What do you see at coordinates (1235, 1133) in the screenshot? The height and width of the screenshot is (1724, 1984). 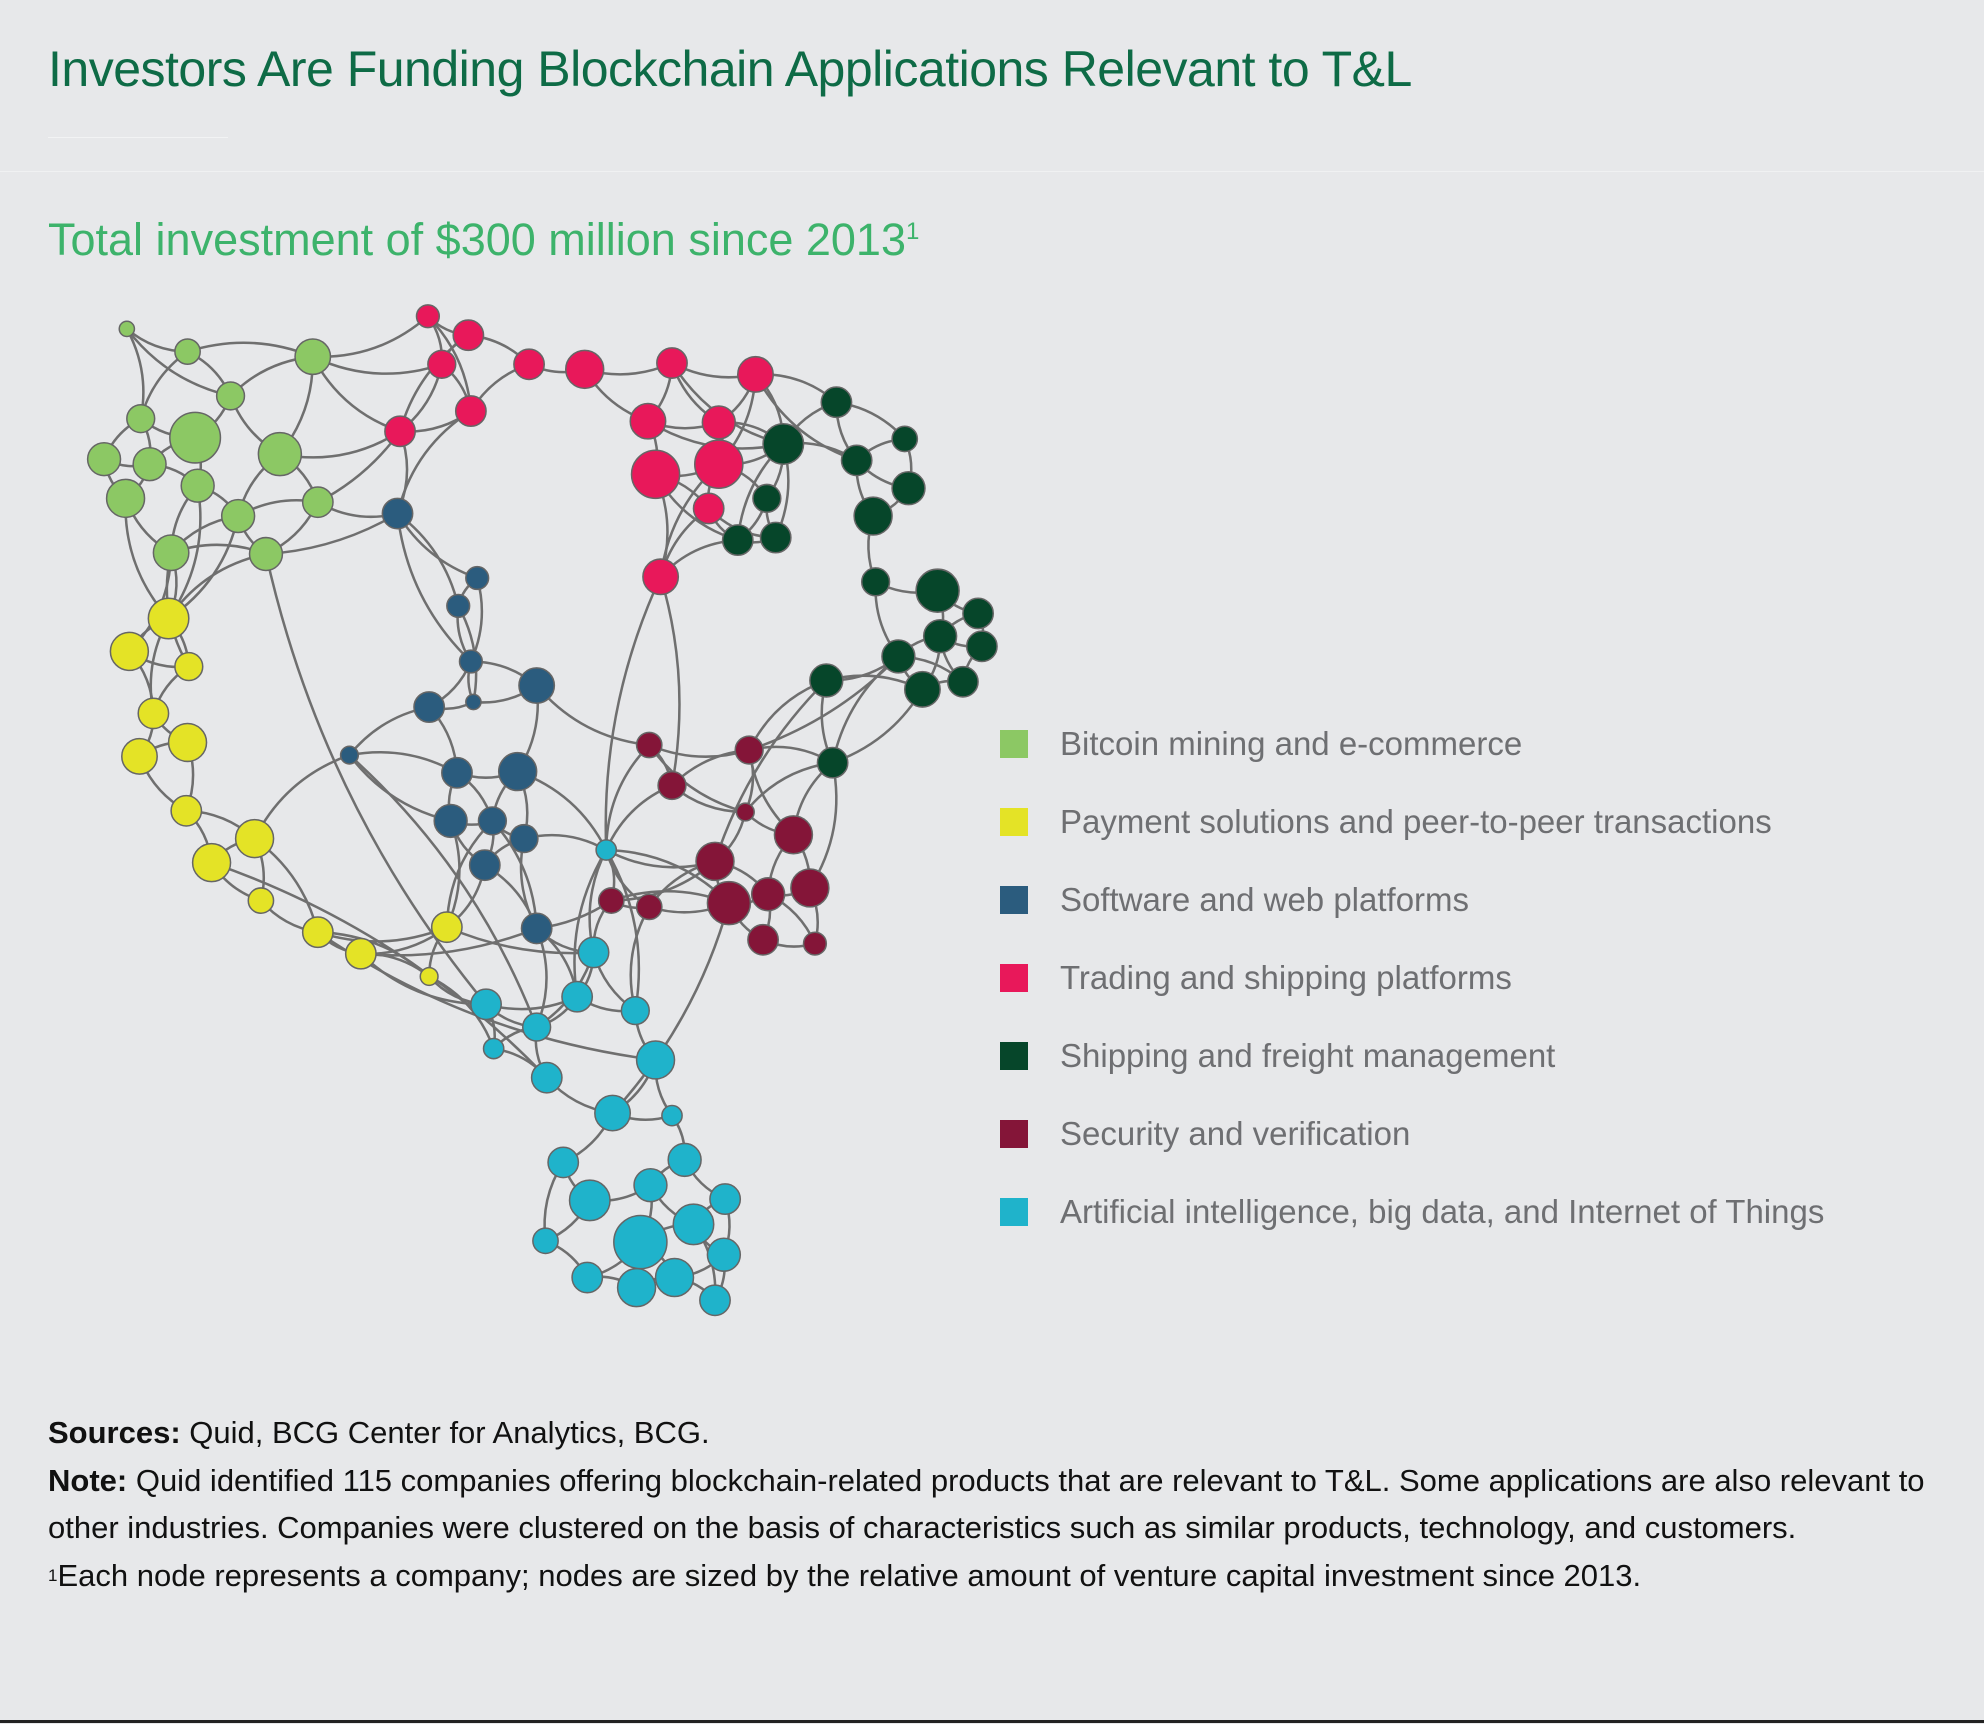 I see `legend-label: Security and verification` at bounding box center [1235, 1133].